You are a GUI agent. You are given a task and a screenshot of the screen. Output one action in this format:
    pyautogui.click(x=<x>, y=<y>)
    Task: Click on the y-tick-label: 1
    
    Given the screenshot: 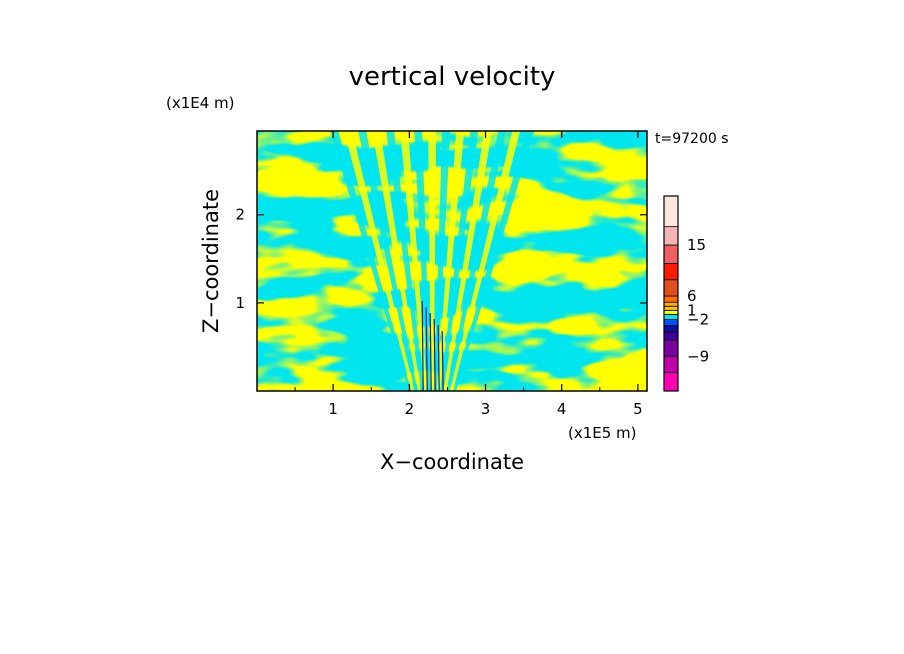 What is the action you would take?
    pyautogui.click(x=240, y=303)
    